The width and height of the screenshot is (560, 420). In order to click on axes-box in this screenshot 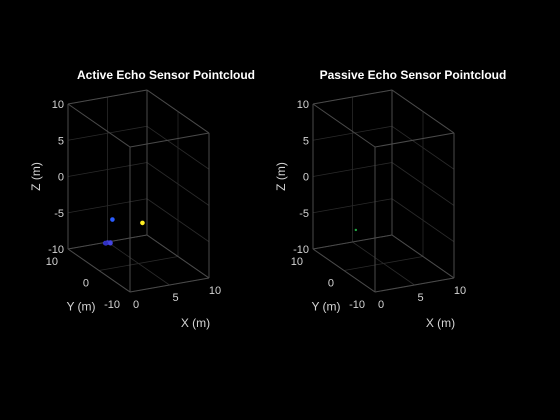, I will do `click(383, 191)`.